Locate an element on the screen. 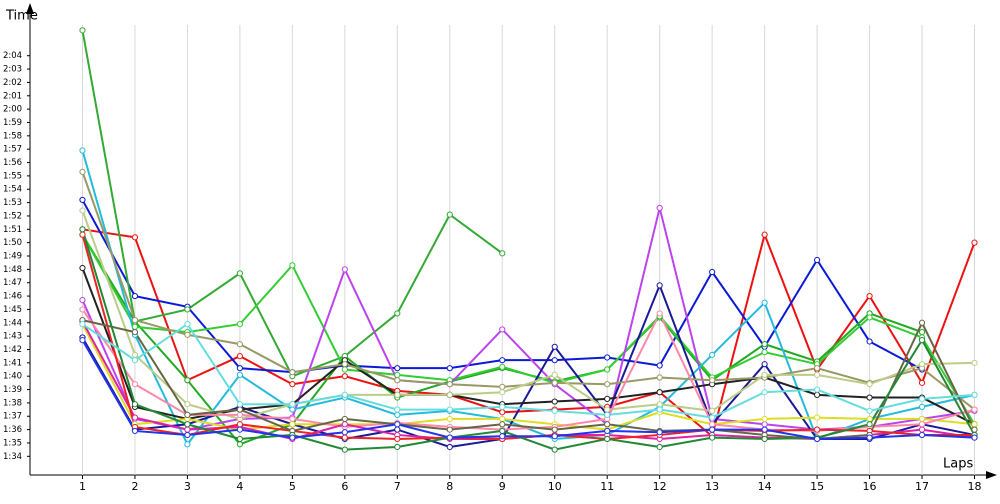  x-tick-label: 12 is located at coordinates (660, 486).